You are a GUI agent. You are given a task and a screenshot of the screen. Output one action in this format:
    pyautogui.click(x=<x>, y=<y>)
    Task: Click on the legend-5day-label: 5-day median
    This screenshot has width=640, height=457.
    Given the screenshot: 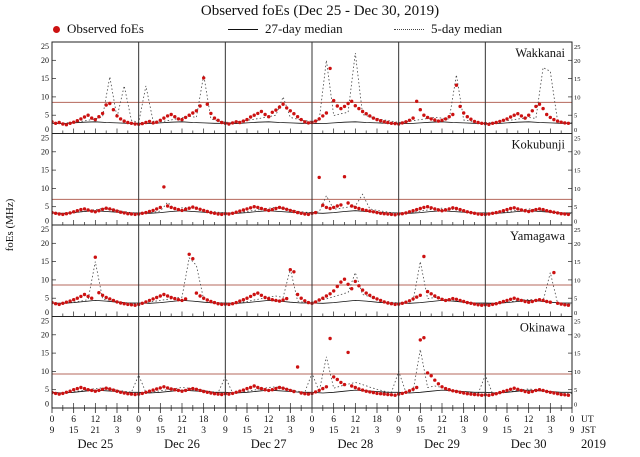 What is the action you would take?
    pyautogui.click(x=467, y=28)
    